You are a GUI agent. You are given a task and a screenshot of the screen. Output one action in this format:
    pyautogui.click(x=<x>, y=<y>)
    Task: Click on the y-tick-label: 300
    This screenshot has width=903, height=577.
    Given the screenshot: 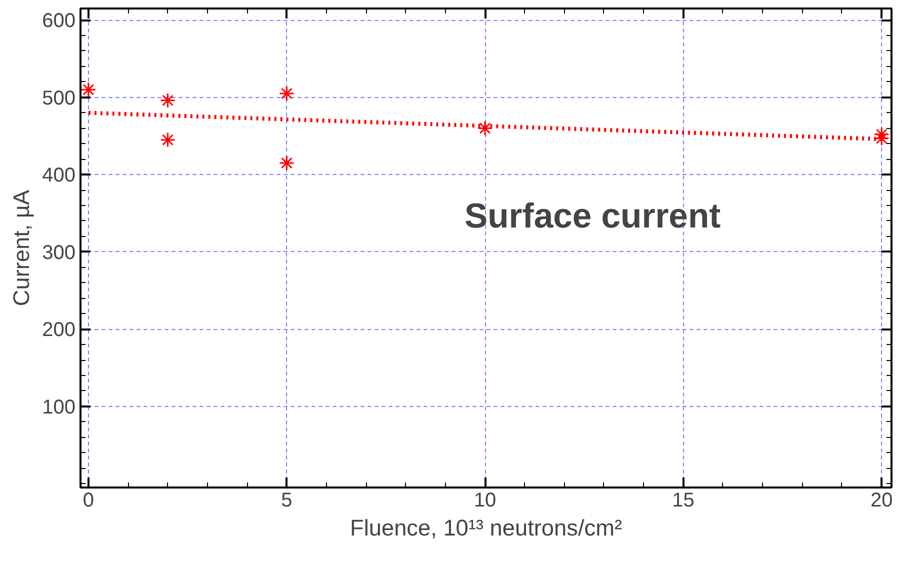 What is the action you would take?
    pyautogui.click(x=59, y=253)
    